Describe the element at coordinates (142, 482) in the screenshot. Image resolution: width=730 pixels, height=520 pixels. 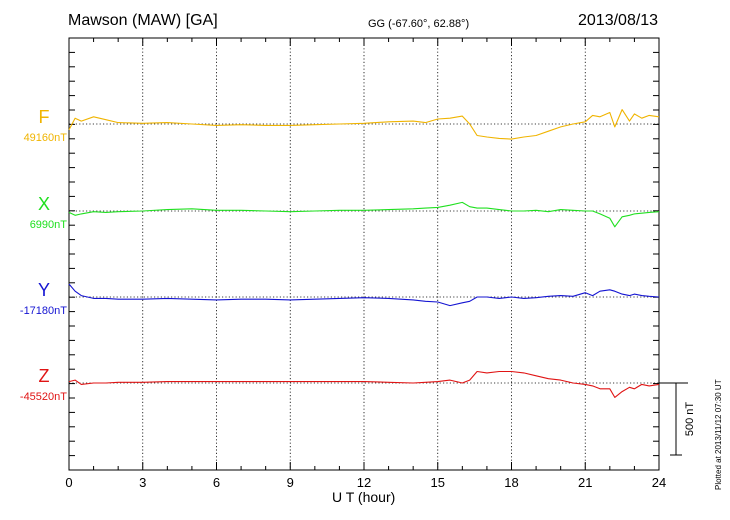
I see `x-tick-label: 3` at that location.